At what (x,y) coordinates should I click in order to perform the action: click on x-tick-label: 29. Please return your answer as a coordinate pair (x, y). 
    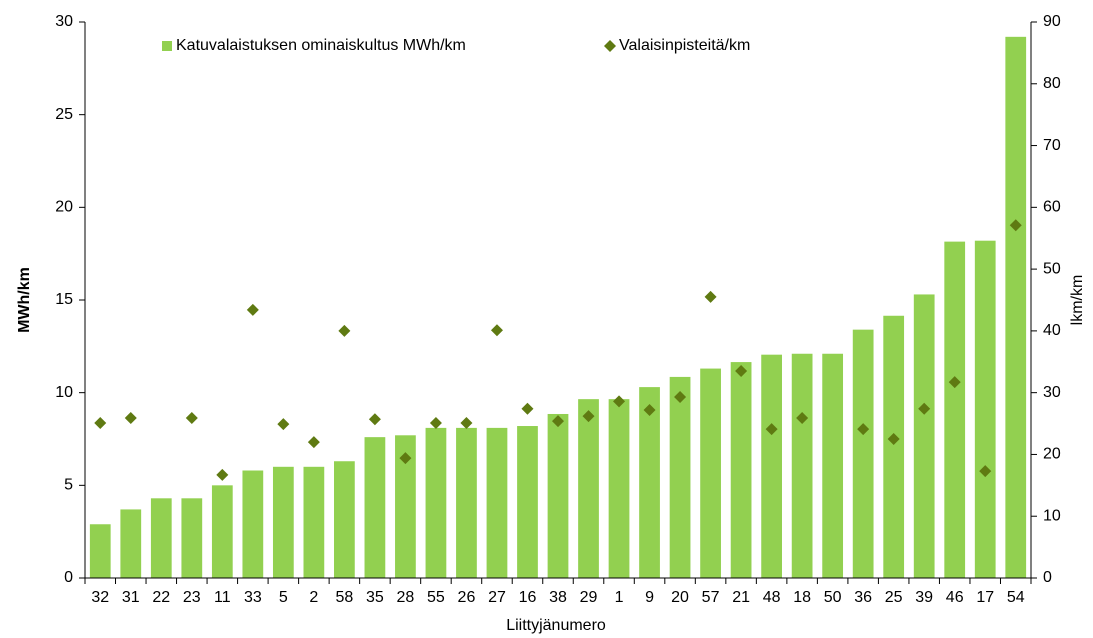
    Looking at the image, I should click on (589, 597).